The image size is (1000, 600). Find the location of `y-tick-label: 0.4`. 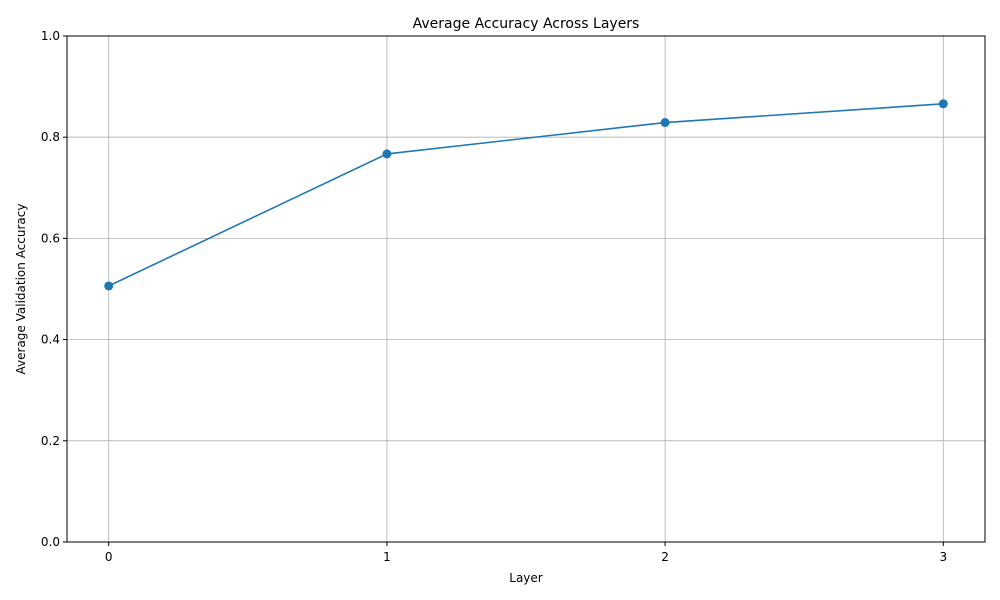

y-tick-label: 0.4 is located at coordinates (50, 340).